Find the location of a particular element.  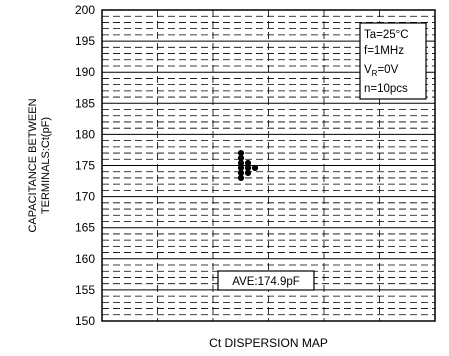

condition-frequency: f=1MHz is located at coordinates (384, 51).